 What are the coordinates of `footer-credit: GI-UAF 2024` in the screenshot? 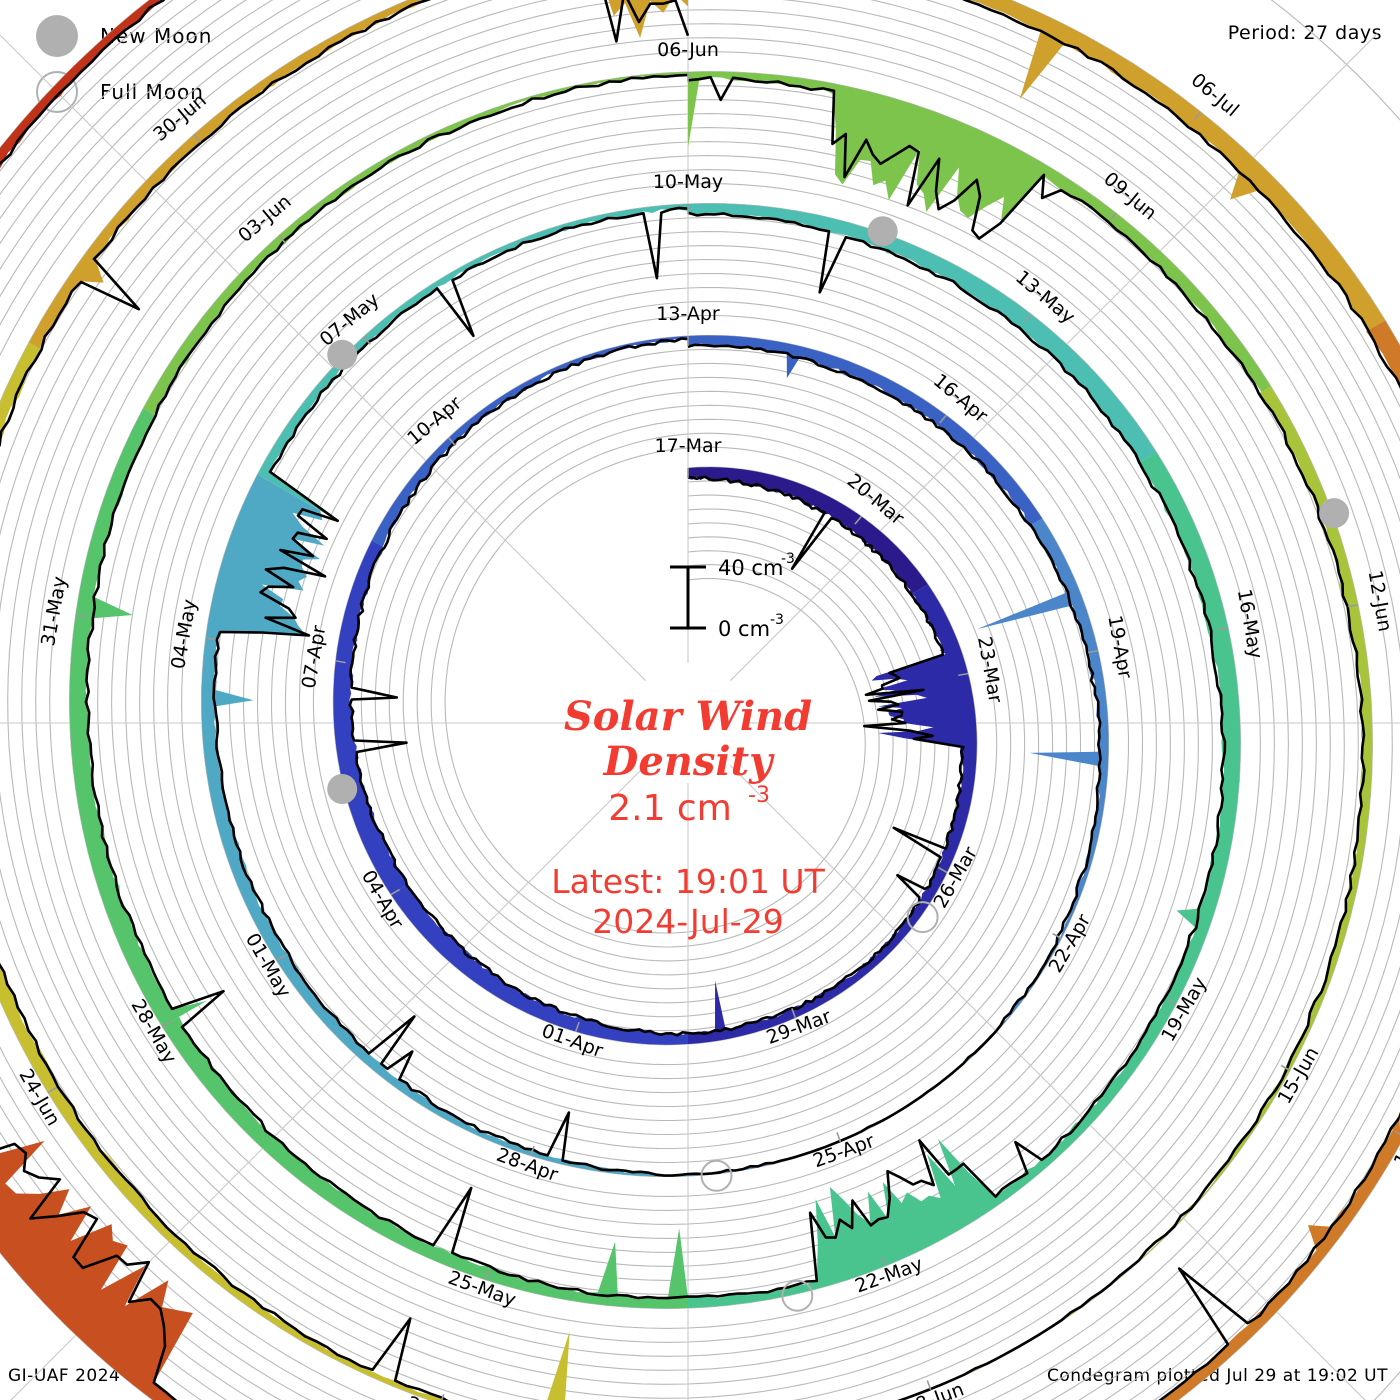 It's located at (64, 1376).